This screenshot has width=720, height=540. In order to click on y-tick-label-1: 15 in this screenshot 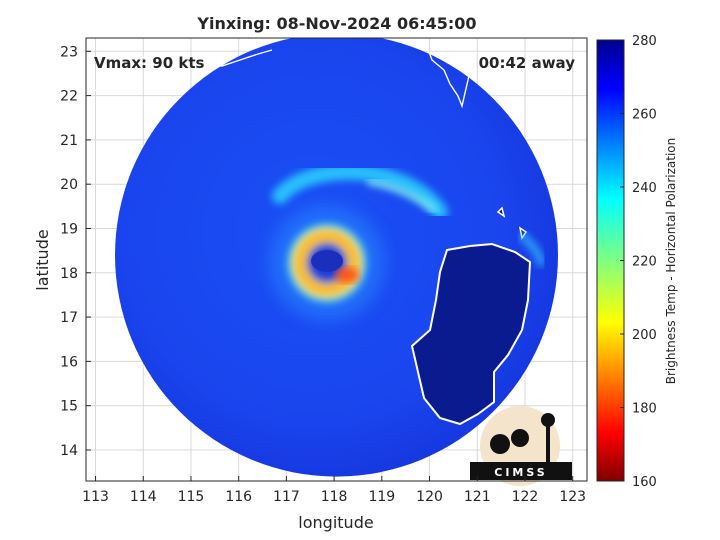, I will do `click(69, 407)`.